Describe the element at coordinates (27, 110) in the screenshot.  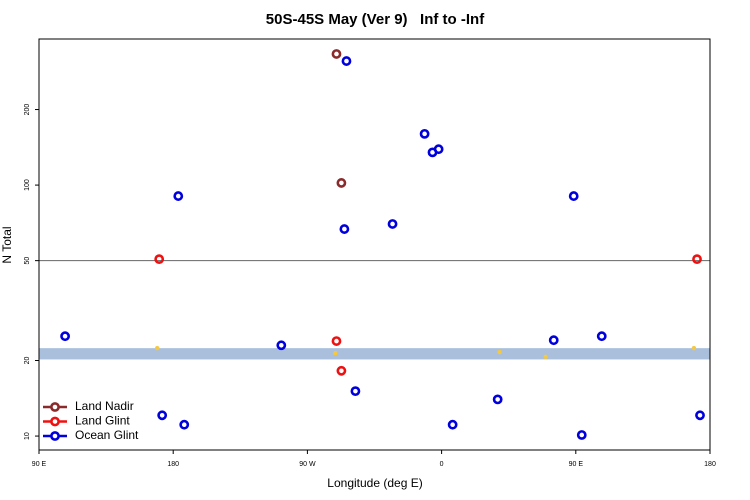
I see `y-tick-label: 200` at that location.